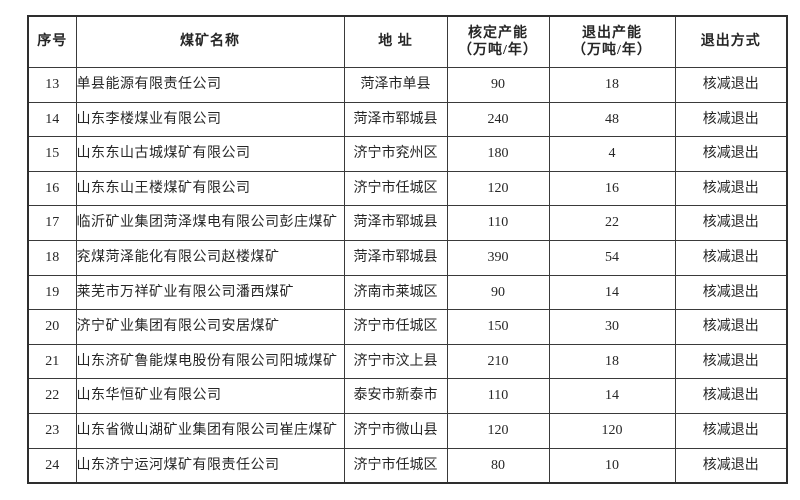 Image resolution: width=800 pixels, height=500 pixels. I want to click on header-exit-capacity: 退出产能 （万吨/年）, so click(612, 41).